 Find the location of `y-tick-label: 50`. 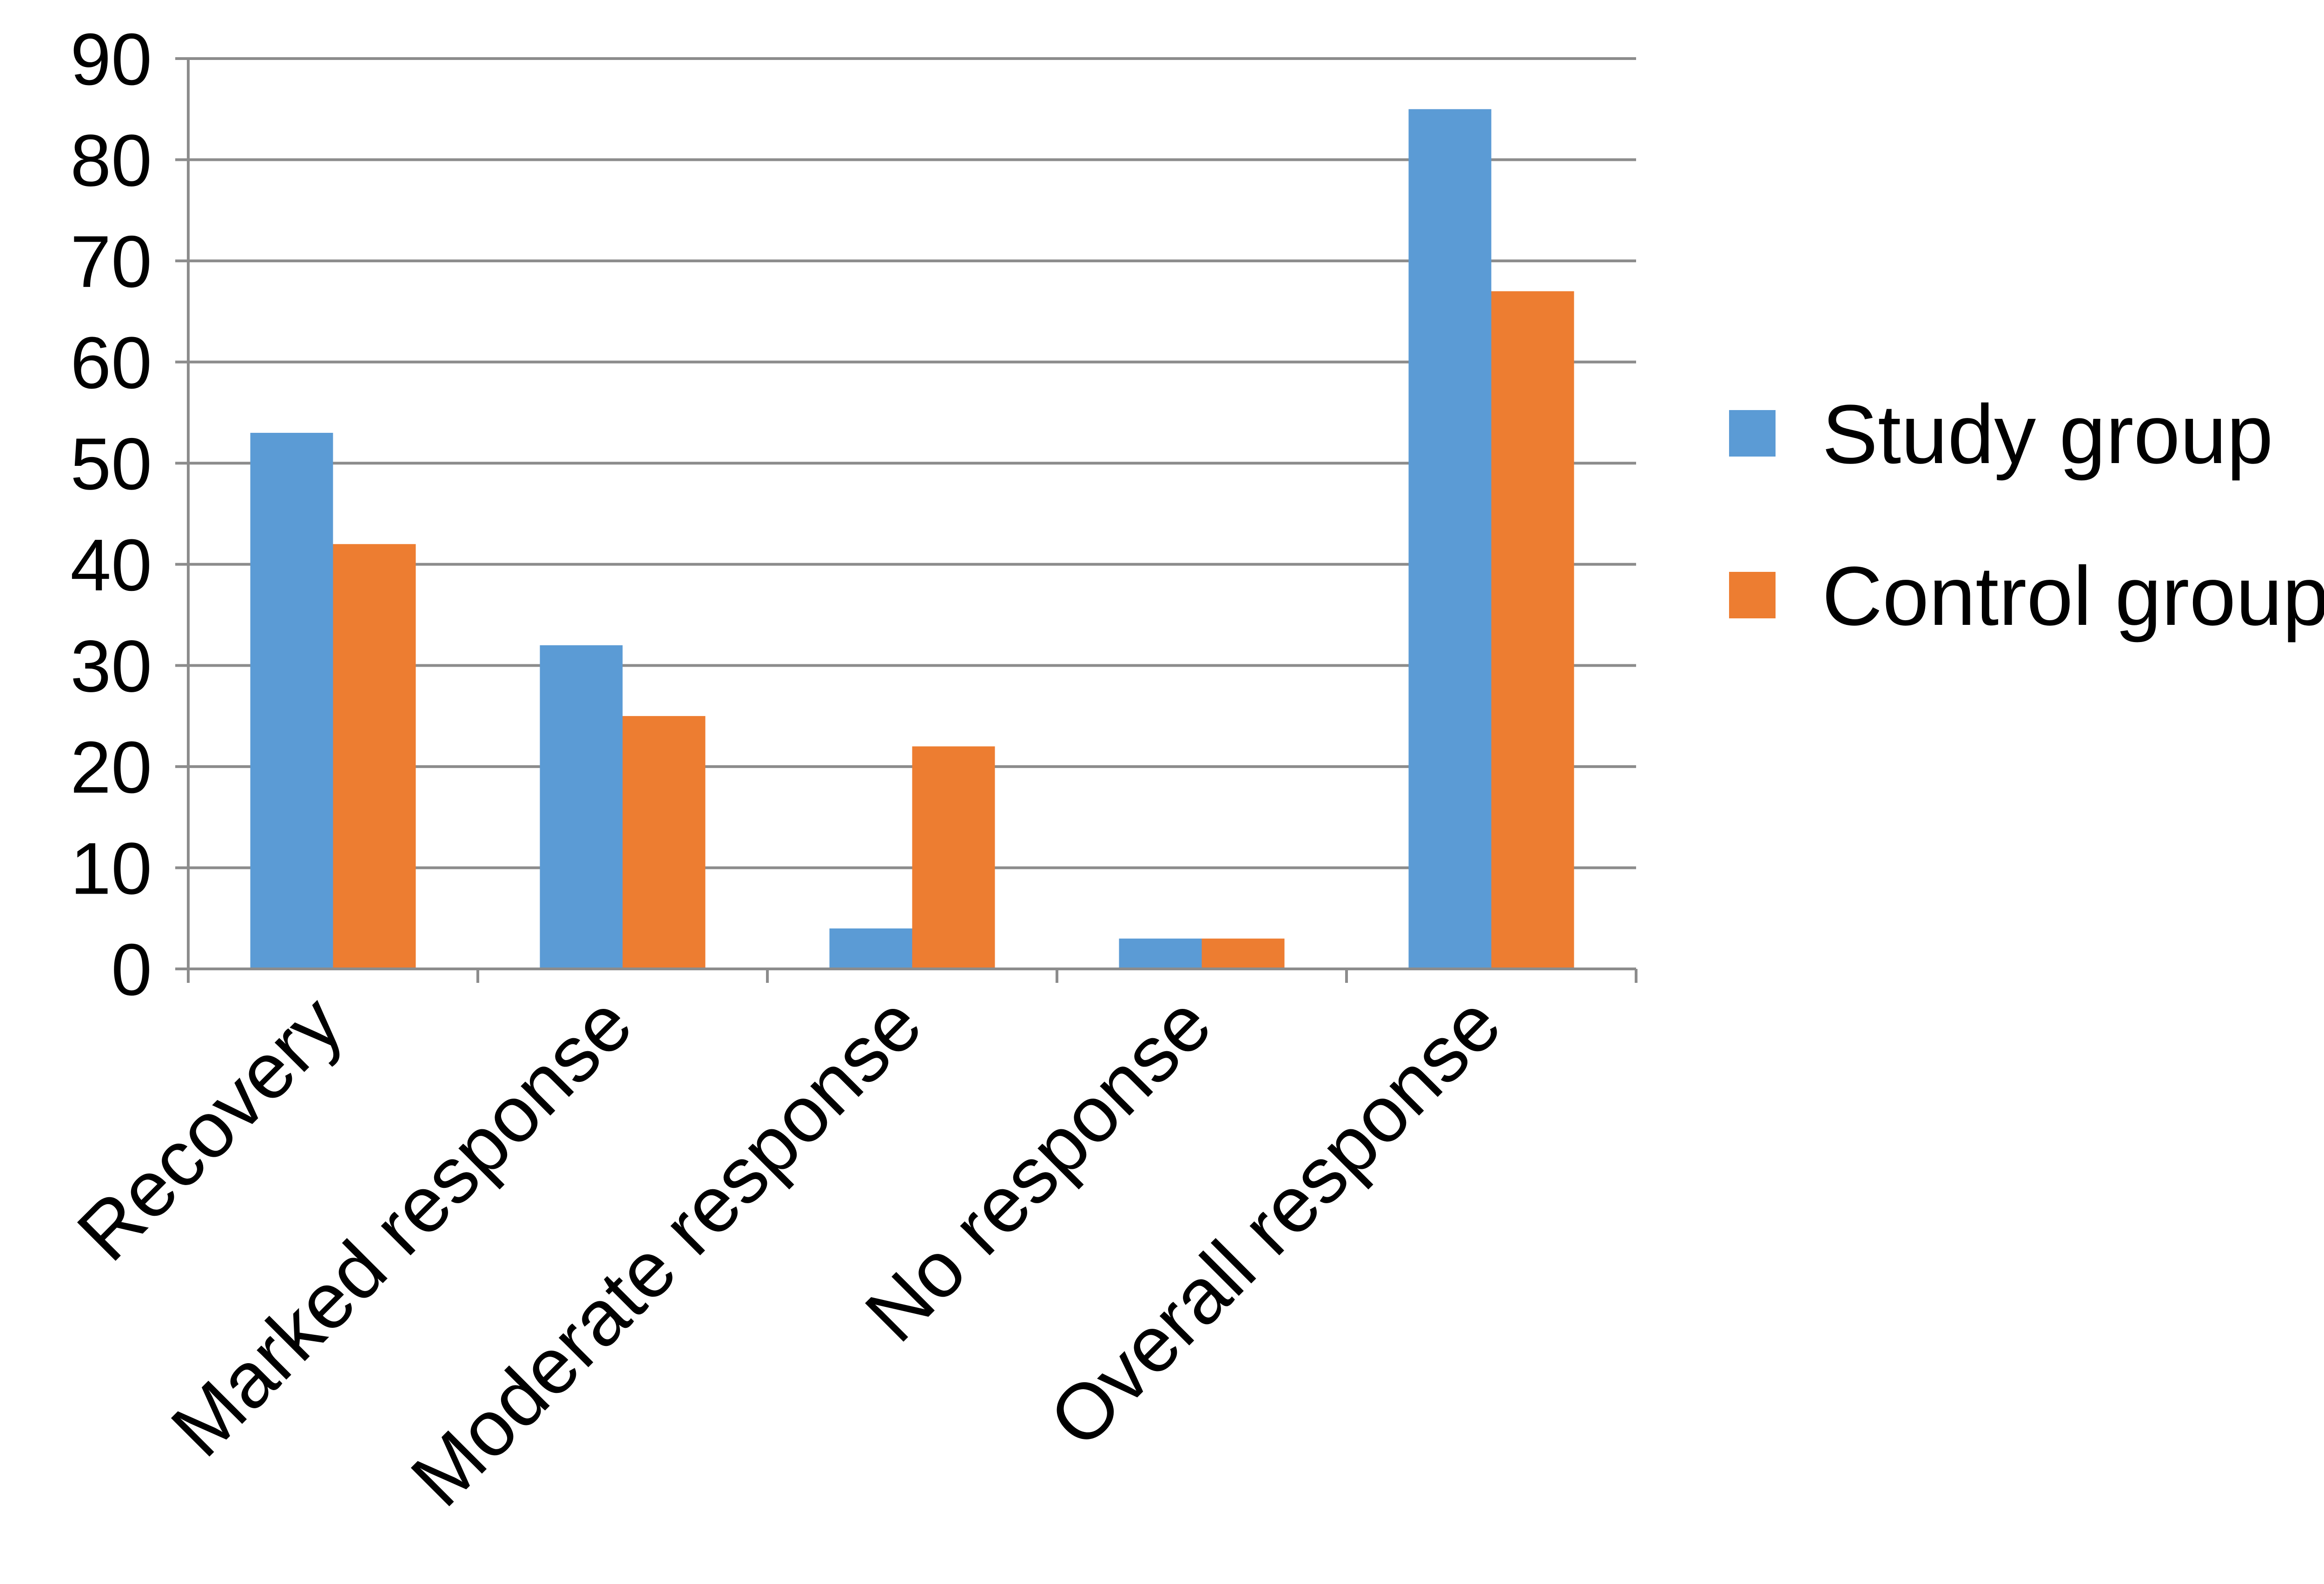

y-tick-label: 50 is located at coordinates (111, 464).